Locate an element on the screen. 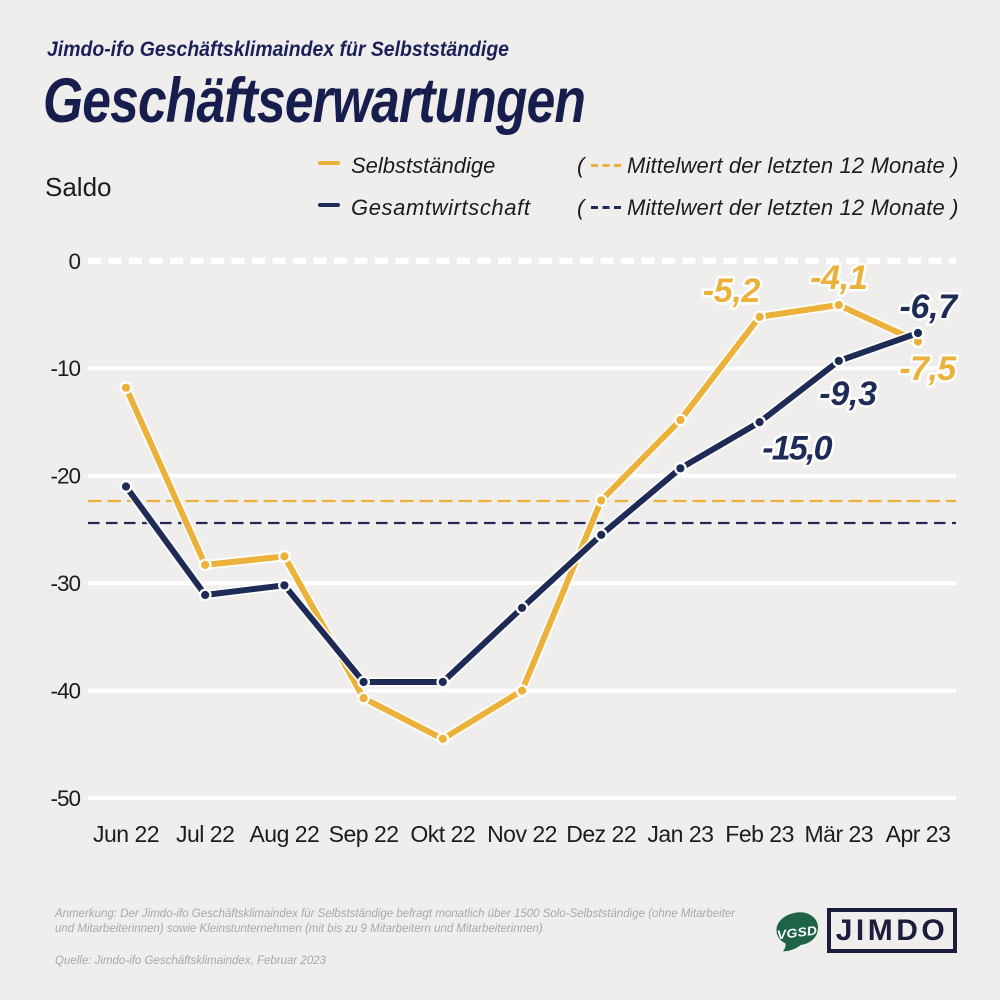 This screenshot has height=1000, width=1000. svg-text: Okt 22 is located at coordinates (442, 834).